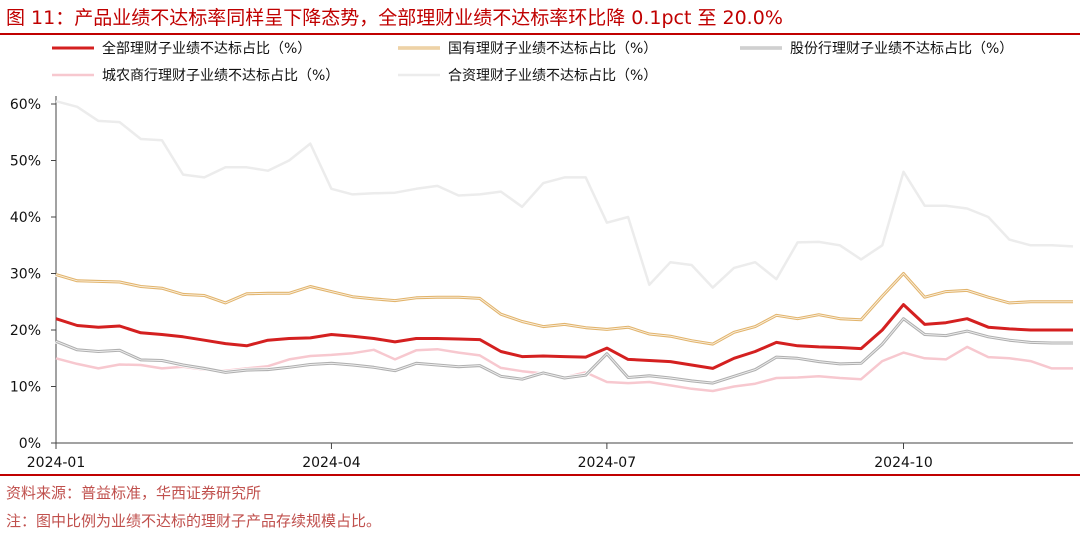  I want to click on footer-divider, so click(540, 475).